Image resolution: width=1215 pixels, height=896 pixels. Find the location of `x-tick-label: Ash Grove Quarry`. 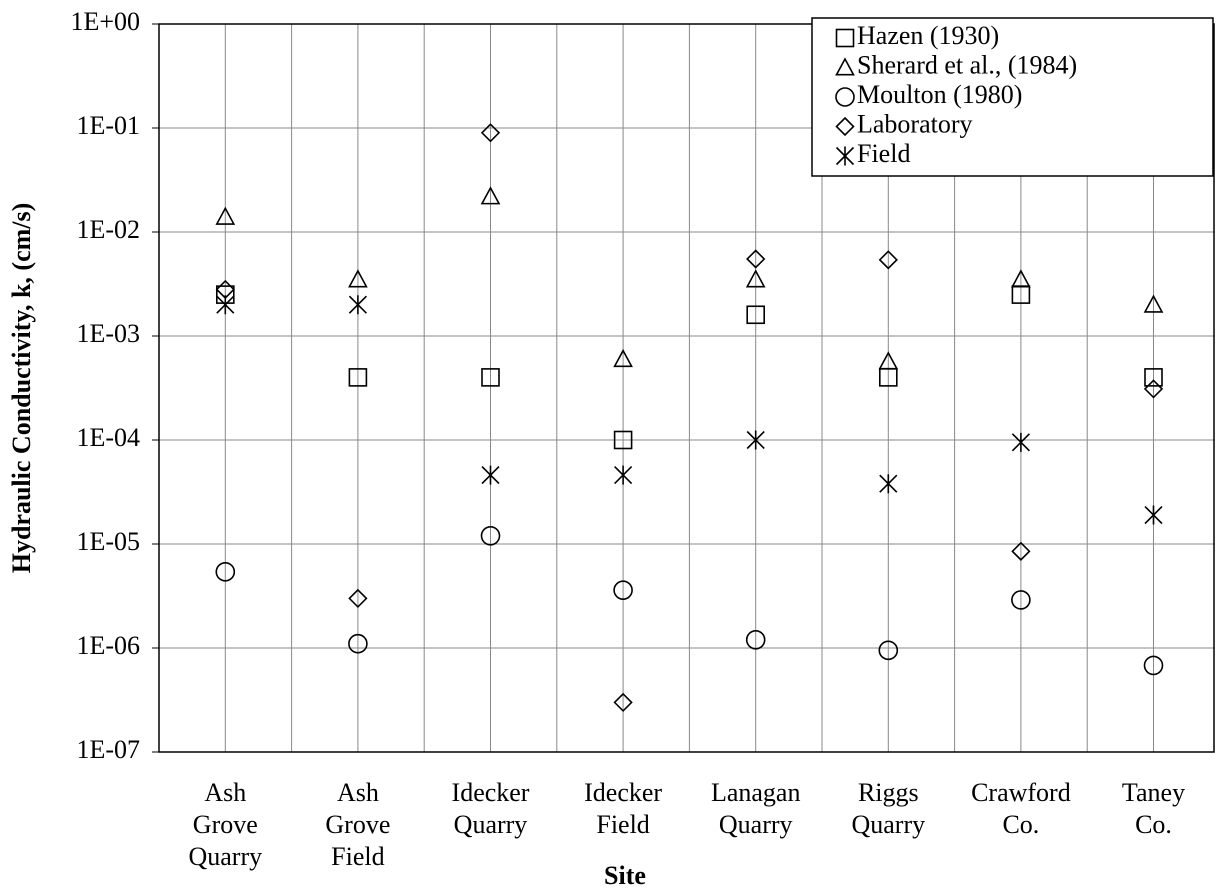

x-tick-label: Ash Grove Quarry is located at coordinates (225, 824).